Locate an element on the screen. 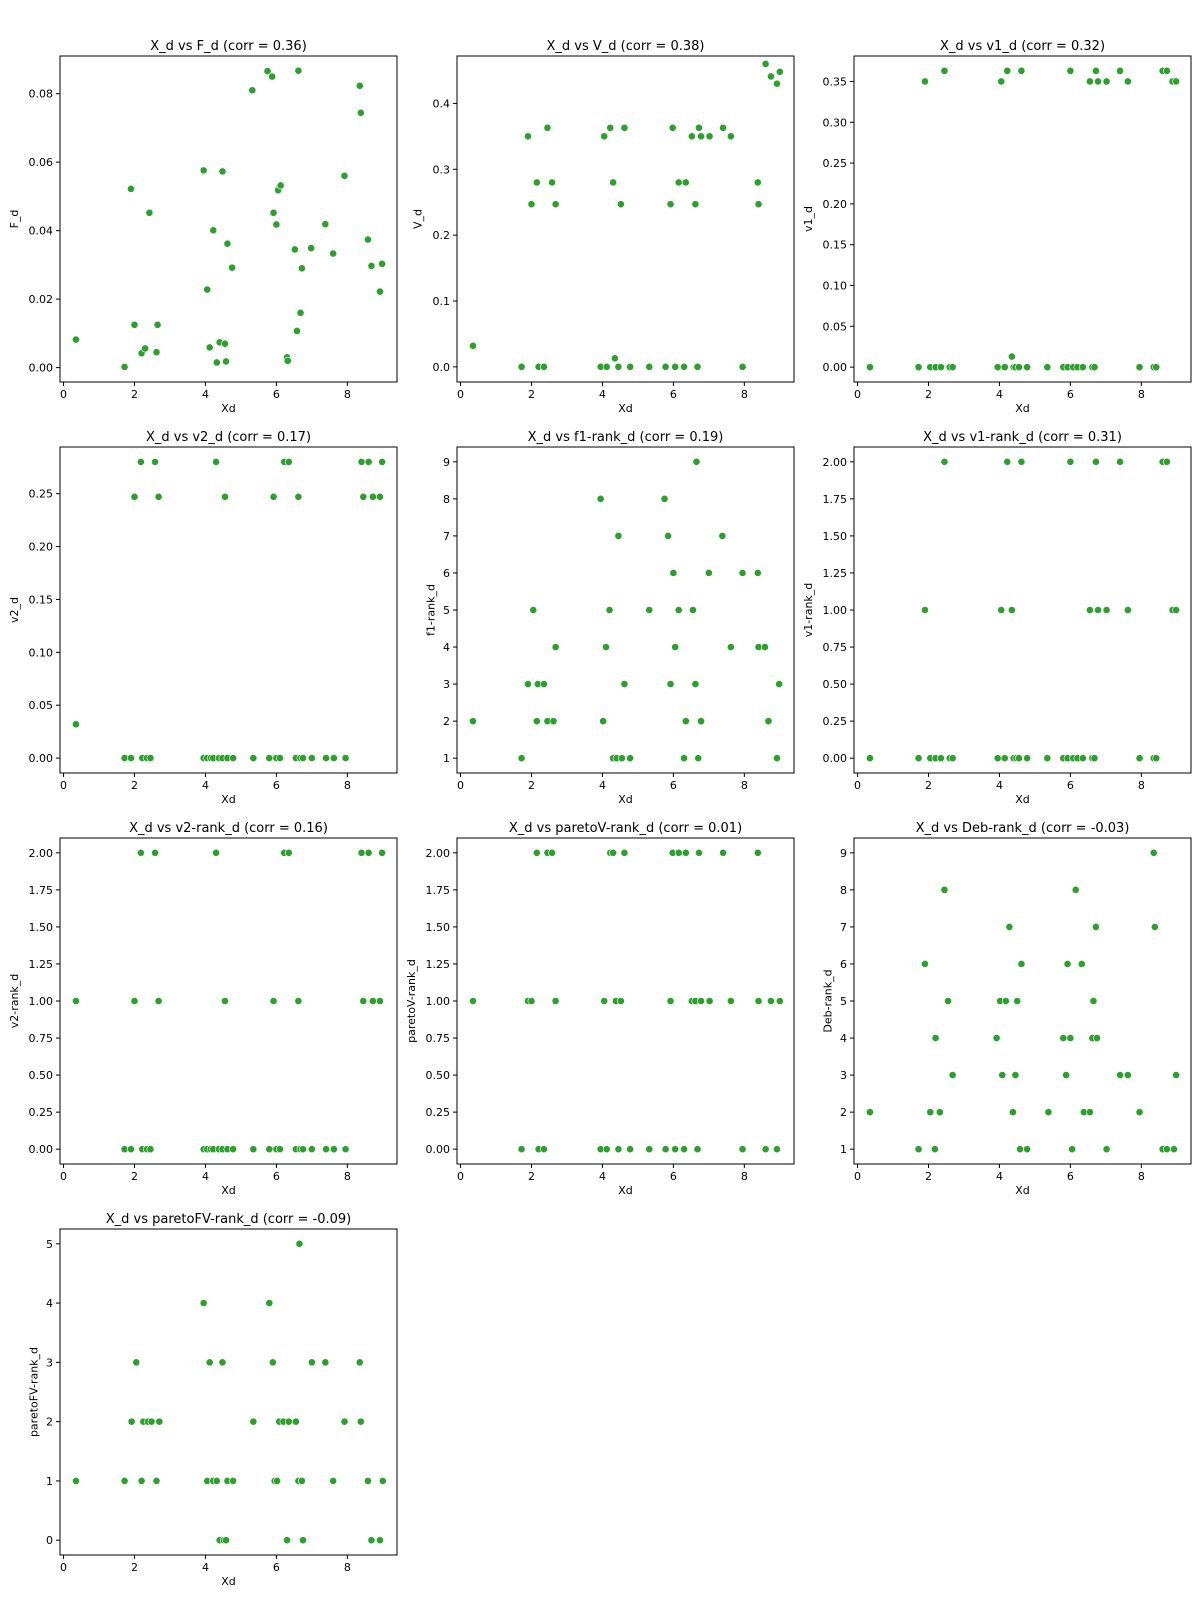 The image size is (1200, 1600). subplot-title: X_d vs paretoV-rank_d (corr = 0.01) is located at coordinates (625, 828).